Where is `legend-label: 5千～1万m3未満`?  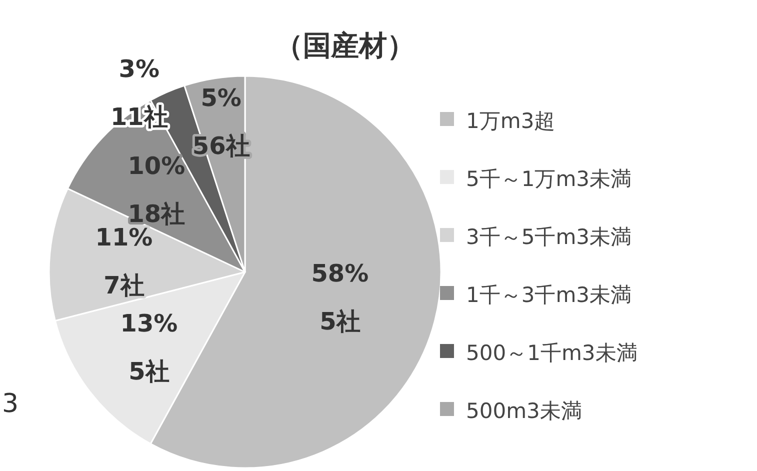 legend-label: 5千～1万m3未満 is located at coordinates (549, 179).